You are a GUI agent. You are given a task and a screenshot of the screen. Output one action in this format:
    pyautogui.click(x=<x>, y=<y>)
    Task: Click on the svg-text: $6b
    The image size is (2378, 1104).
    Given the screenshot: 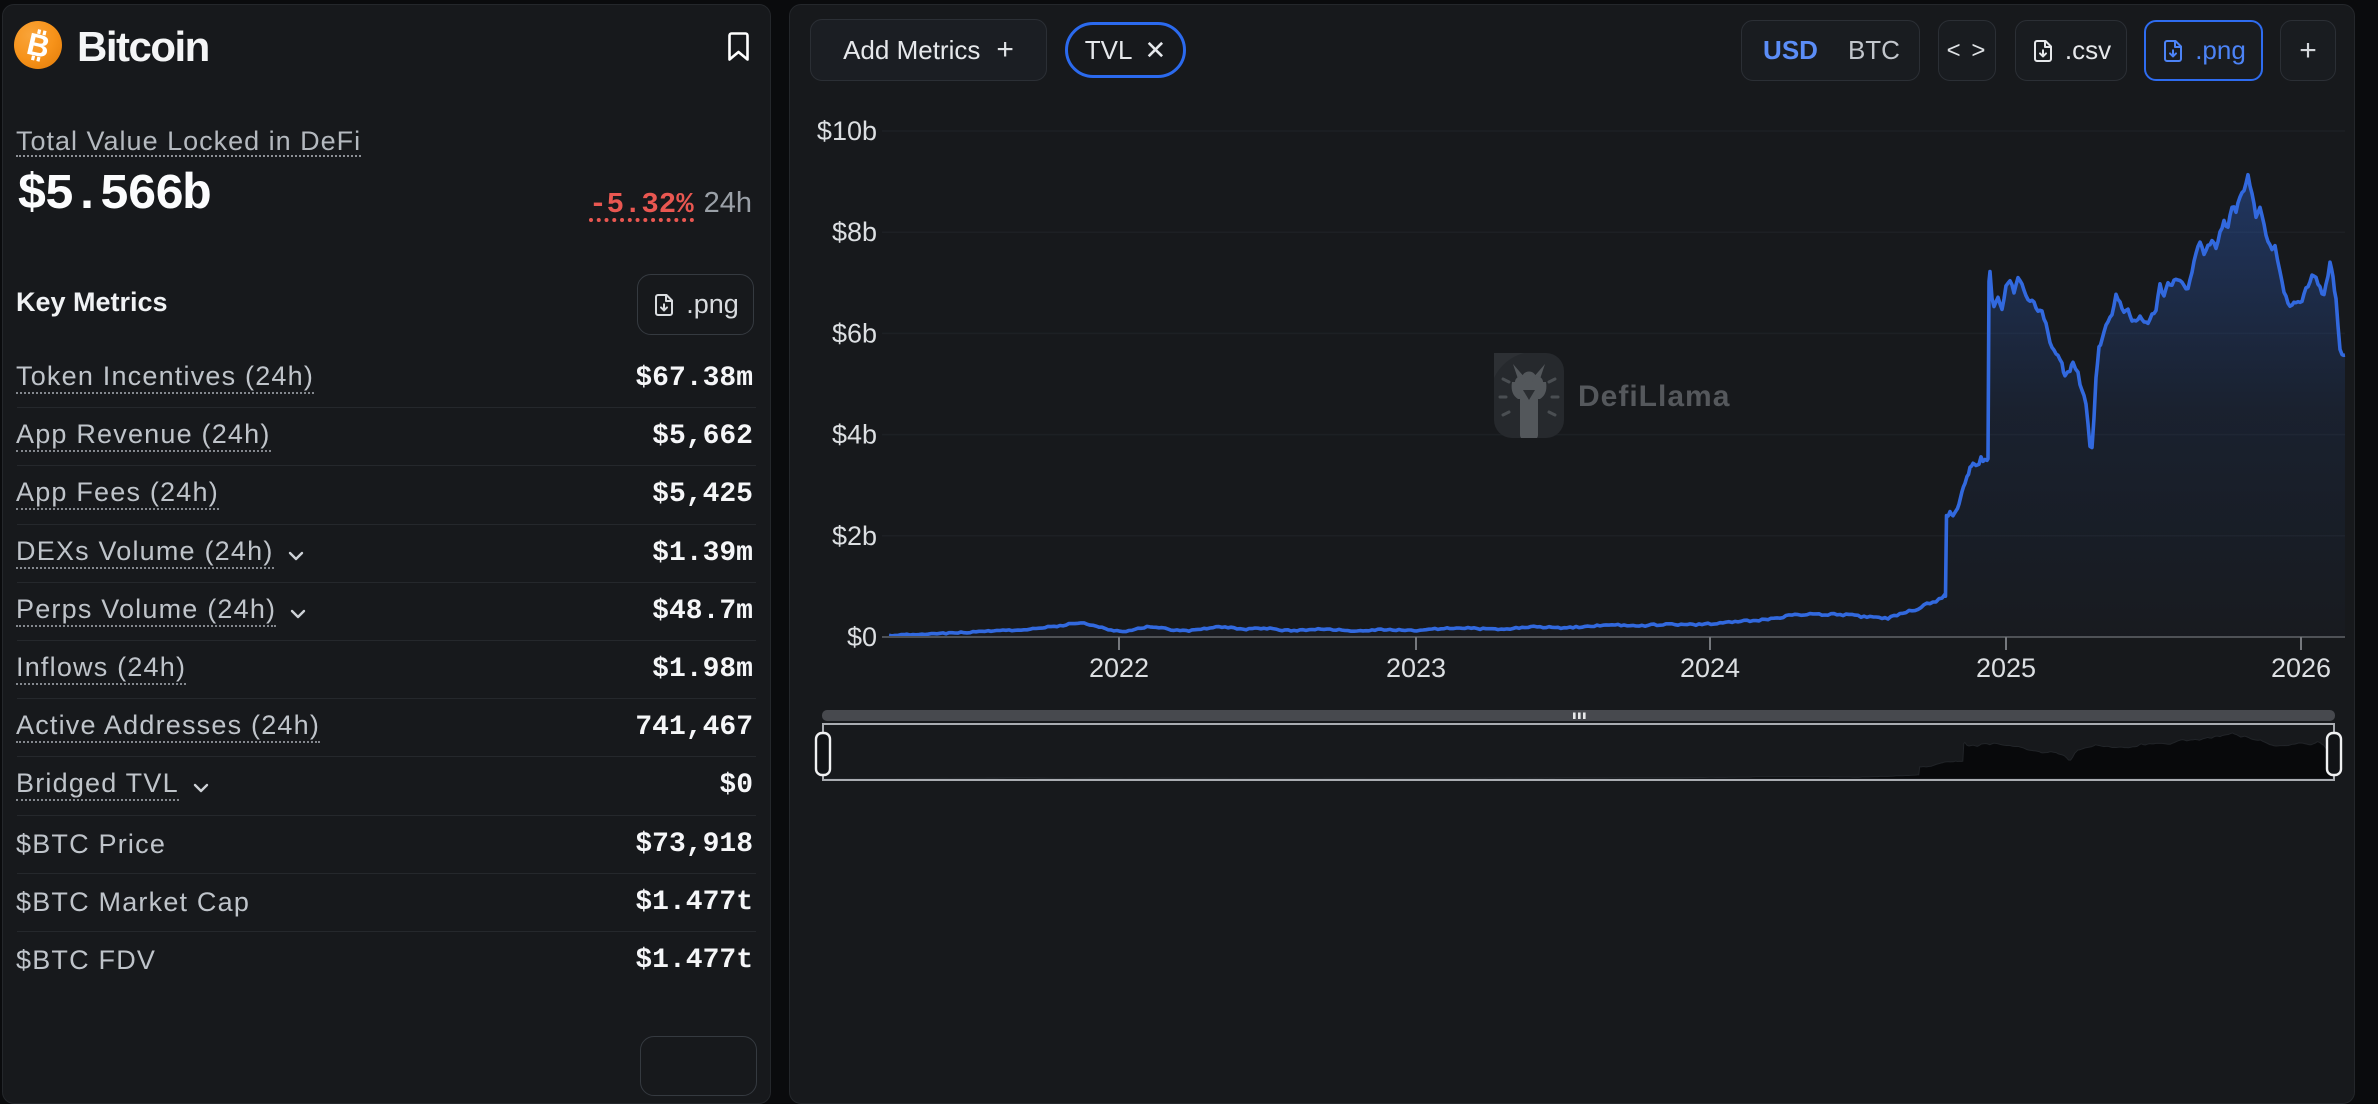 What is the action you would take?
    pyautogui.click(x=854, y=333)
    